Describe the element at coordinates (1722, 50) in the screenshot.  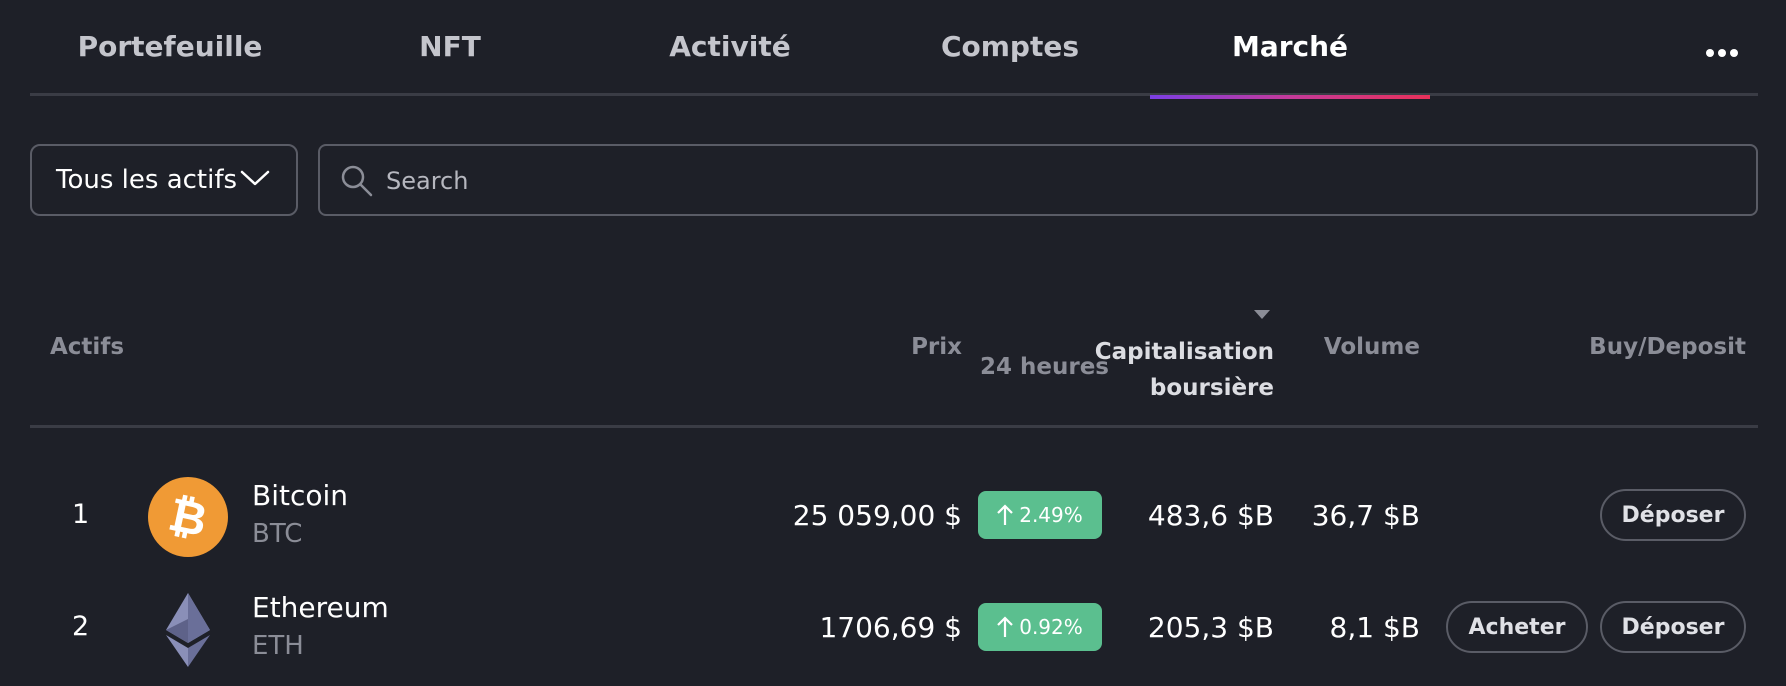
I see `ellipsis-icon` at that location.